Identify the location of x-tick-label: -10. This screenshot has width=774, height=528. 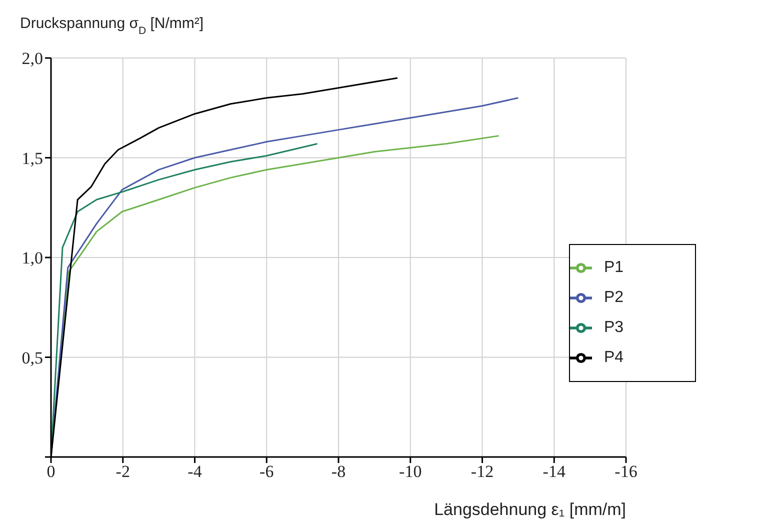
(410, 472).